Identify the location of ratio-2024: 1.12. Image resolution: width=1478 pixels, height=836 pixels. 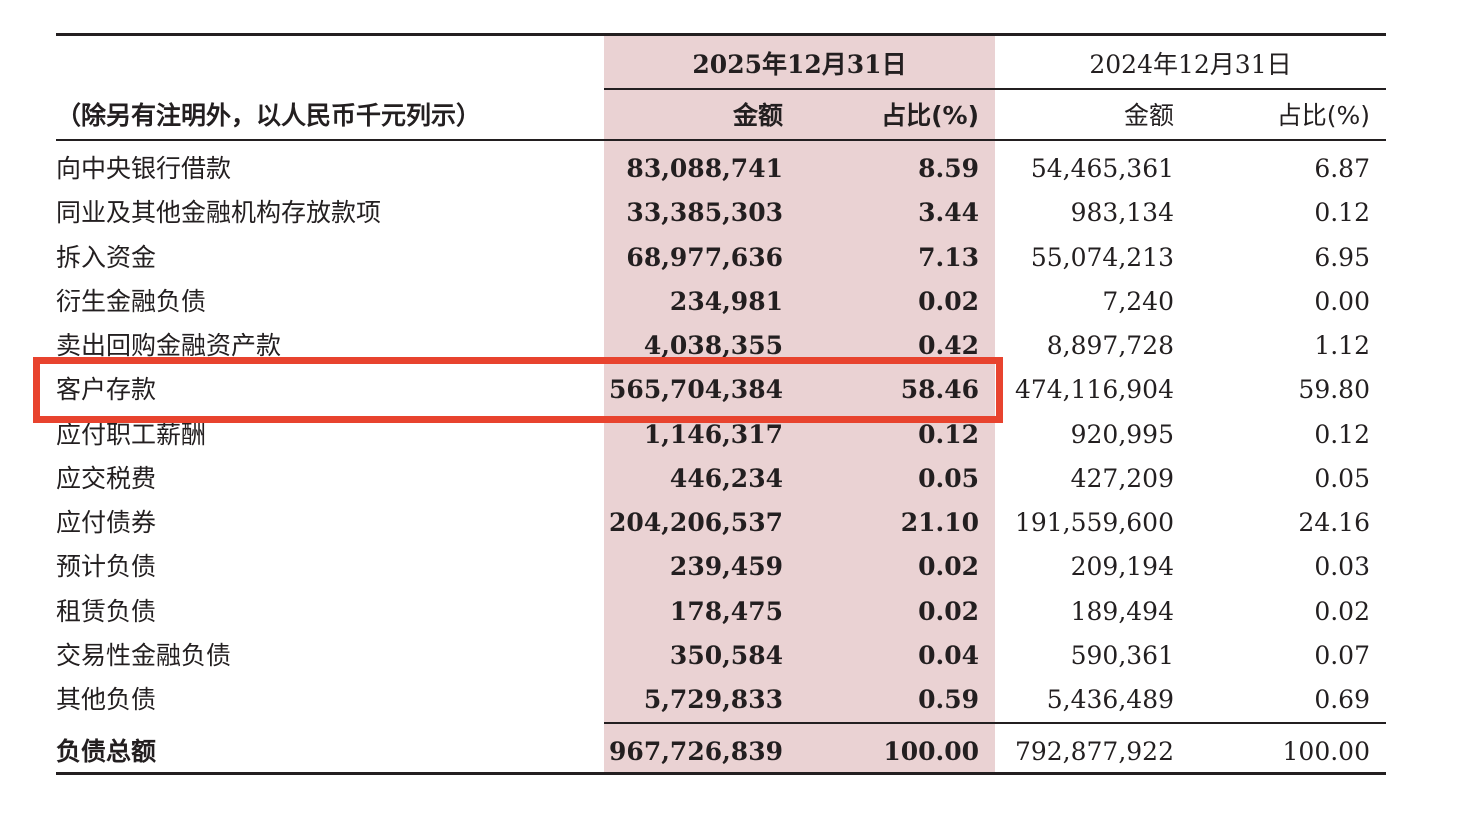
(1342, 345).